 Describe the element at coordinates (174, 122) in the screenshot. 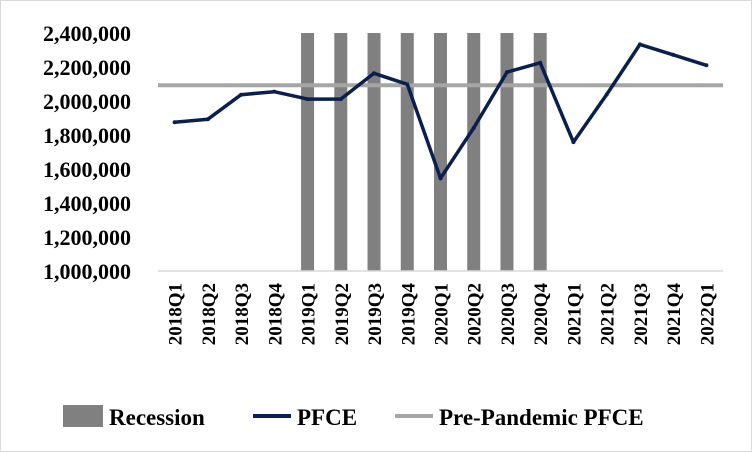

I see `pfce-point-2018Q1` at that location.